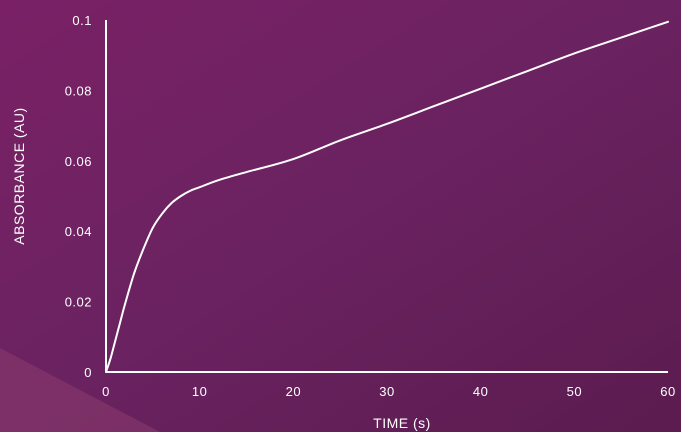 The height and width of the screenshot is (432, 681). What do you see at coordinates (667, 391) in the screenshot?
I see `x-tick-label: 60` at bounding box center [667, 391].